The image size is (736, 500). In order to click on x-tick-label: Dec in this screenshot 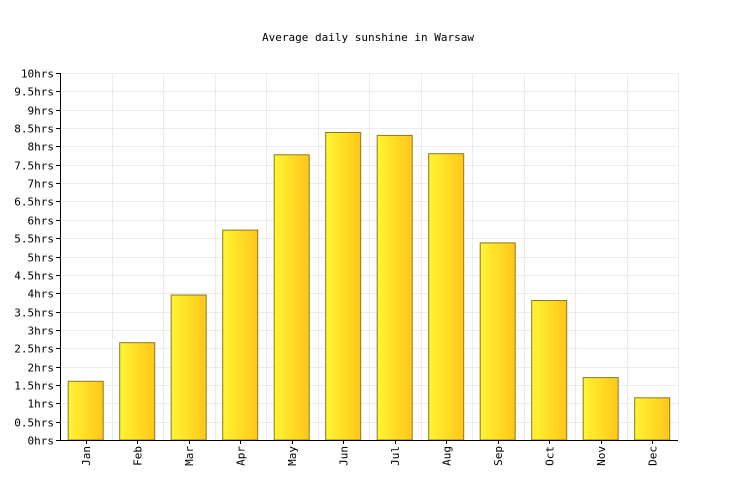, I will do `click(652, 456)`.